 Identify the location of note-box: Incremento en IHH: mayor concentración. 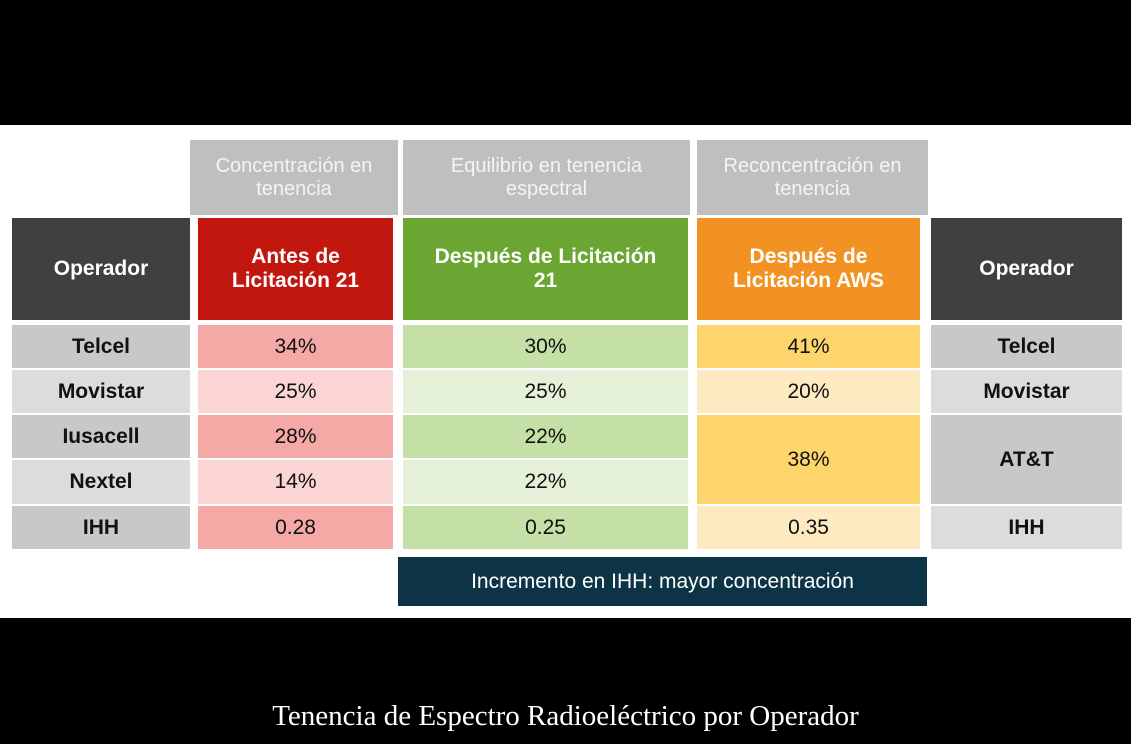
(662, 581).